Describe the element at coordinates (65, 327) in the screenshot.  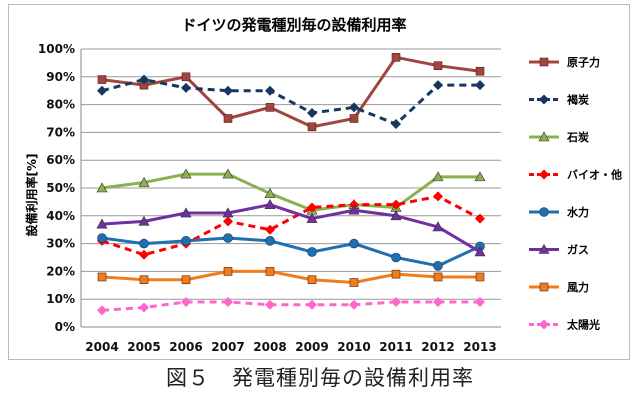
I see `y-tick-label: 0%` at that location.